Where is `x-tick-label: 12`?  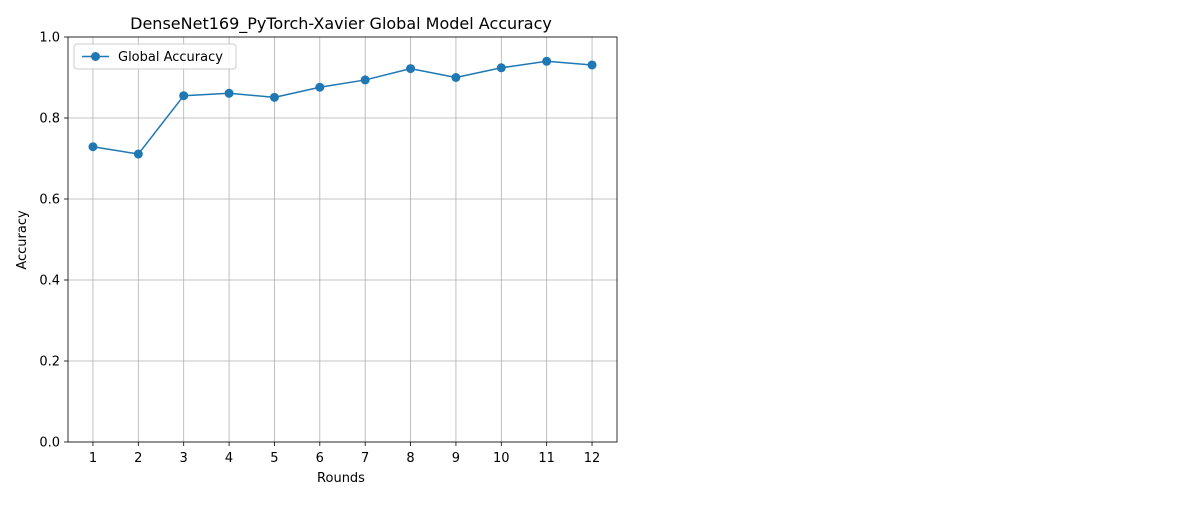
x-tick-label: 12 is located at coordinates (592, 458).